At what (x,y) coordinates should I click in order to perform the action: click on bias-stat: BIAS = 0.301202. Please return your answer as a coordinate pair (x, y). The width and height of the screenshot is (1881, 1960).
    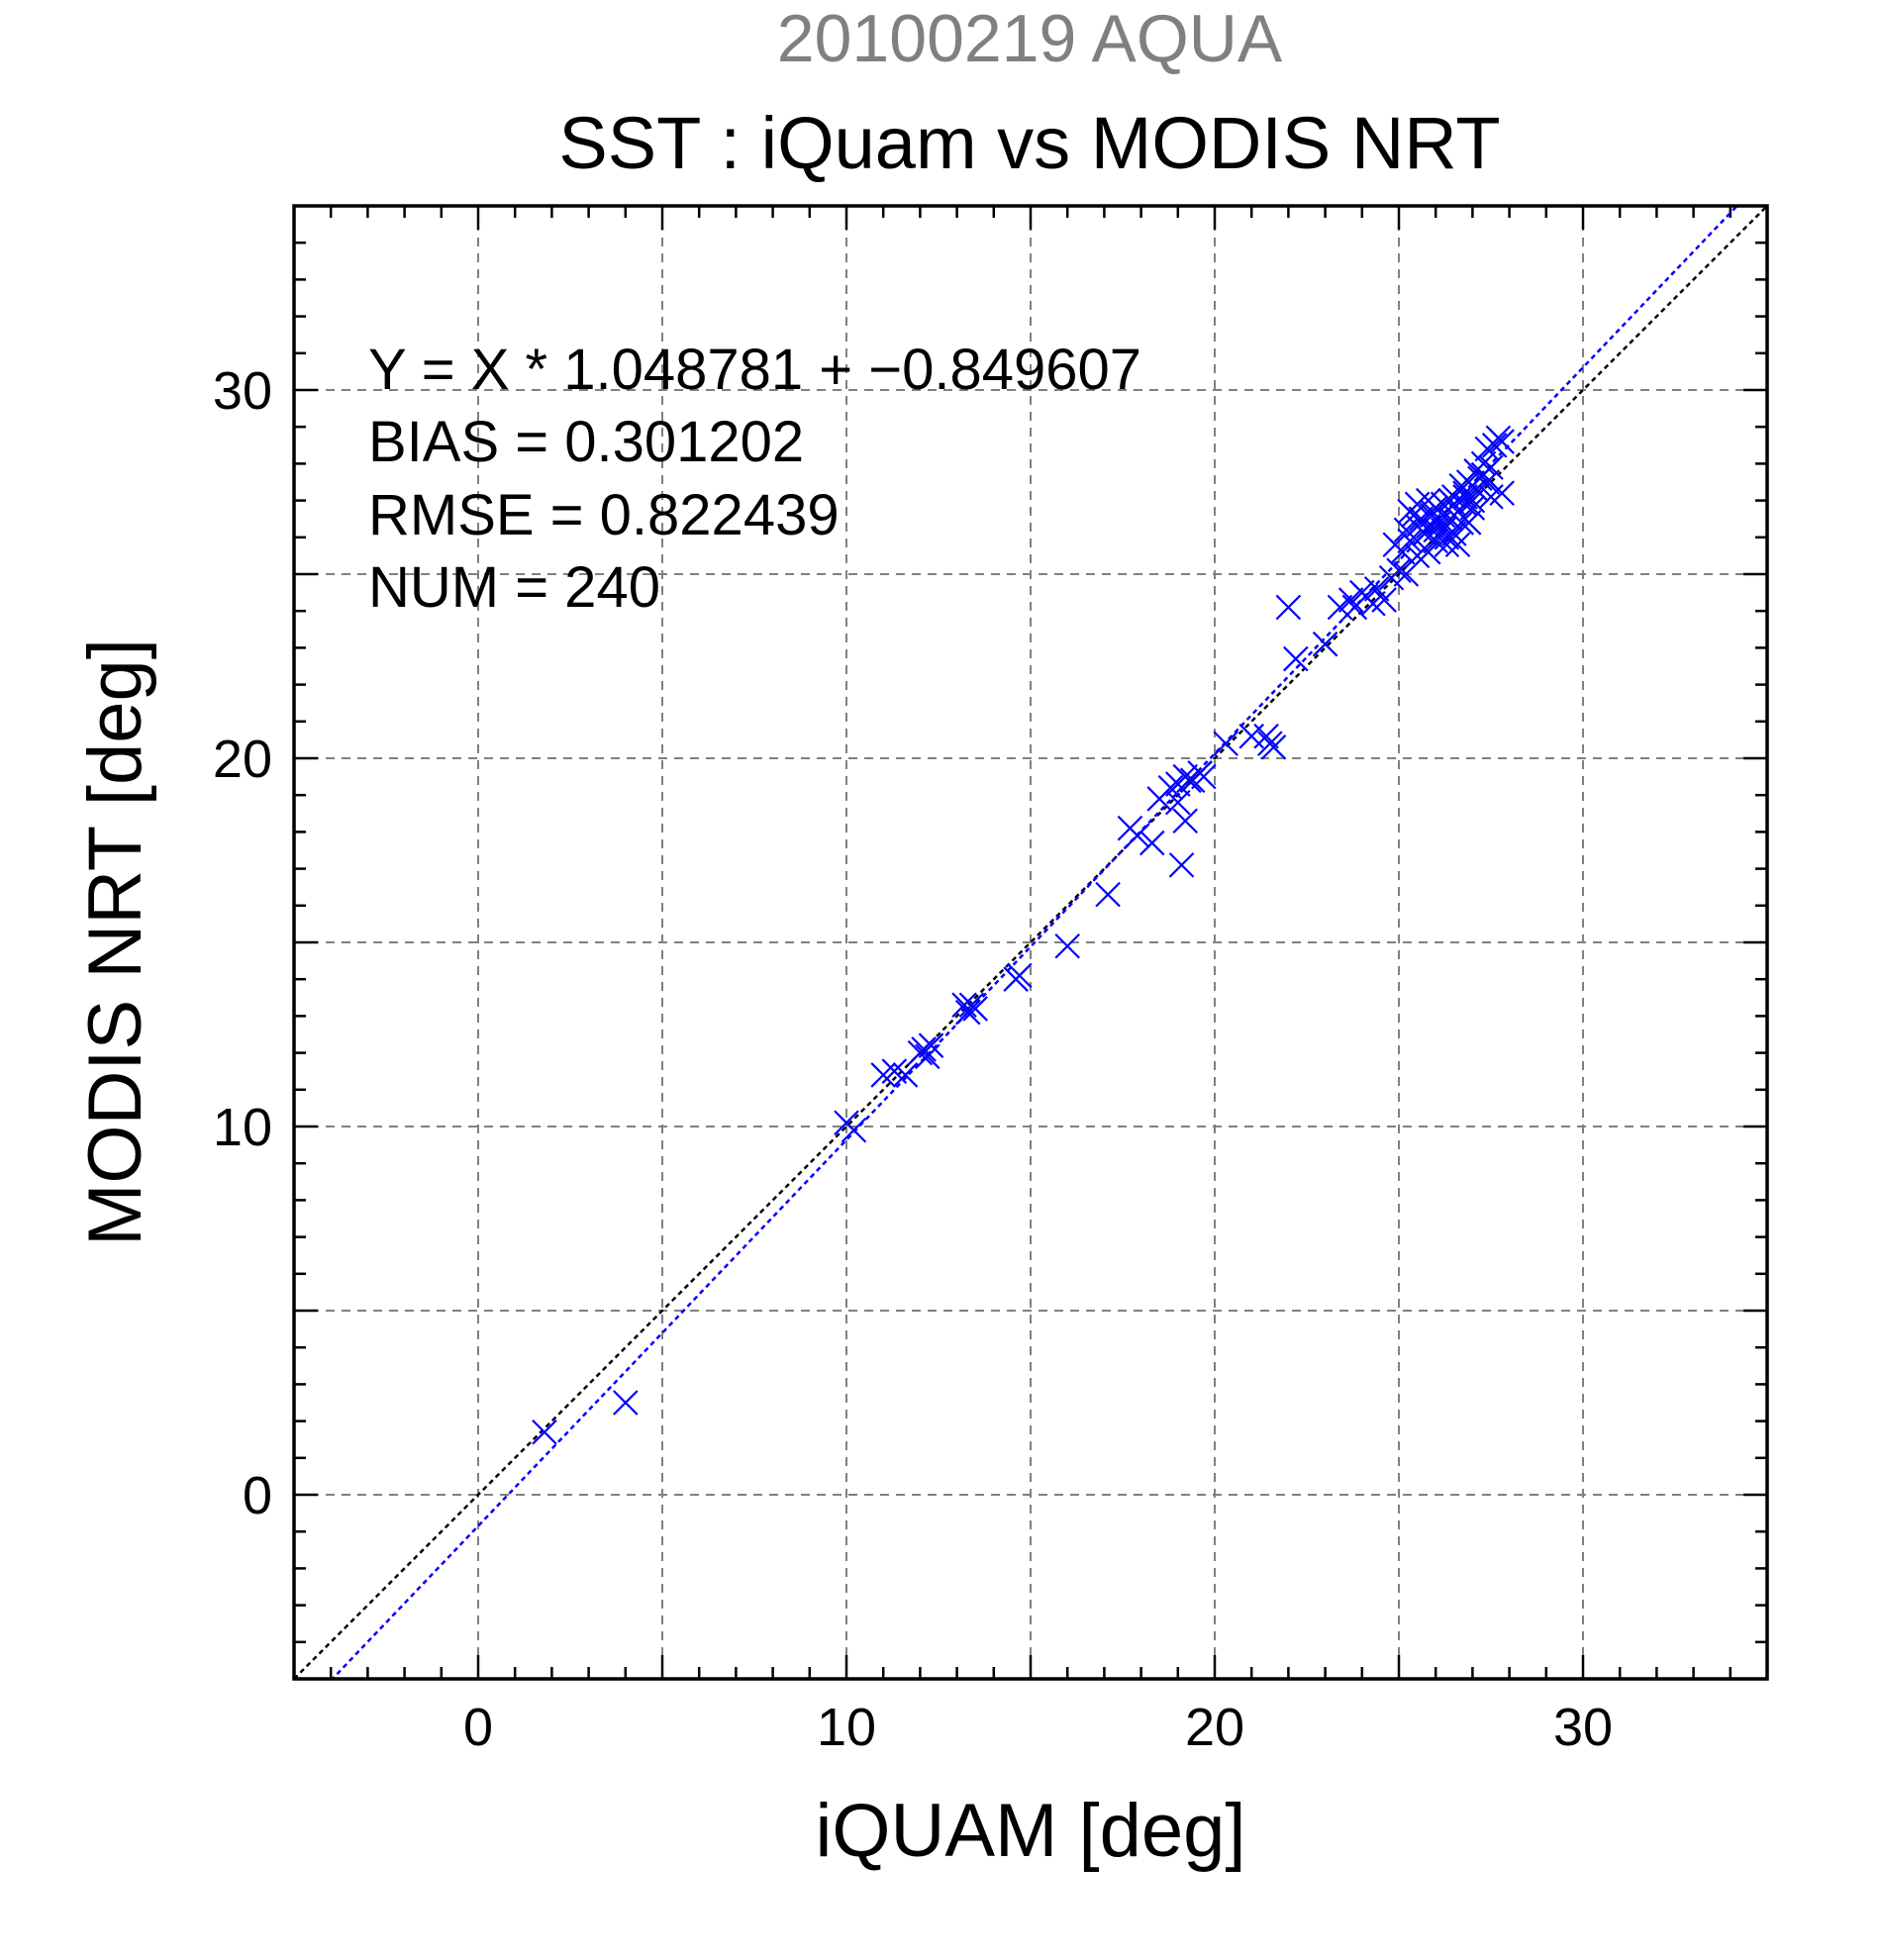
    Looking at the image, I should click on (586, 442).